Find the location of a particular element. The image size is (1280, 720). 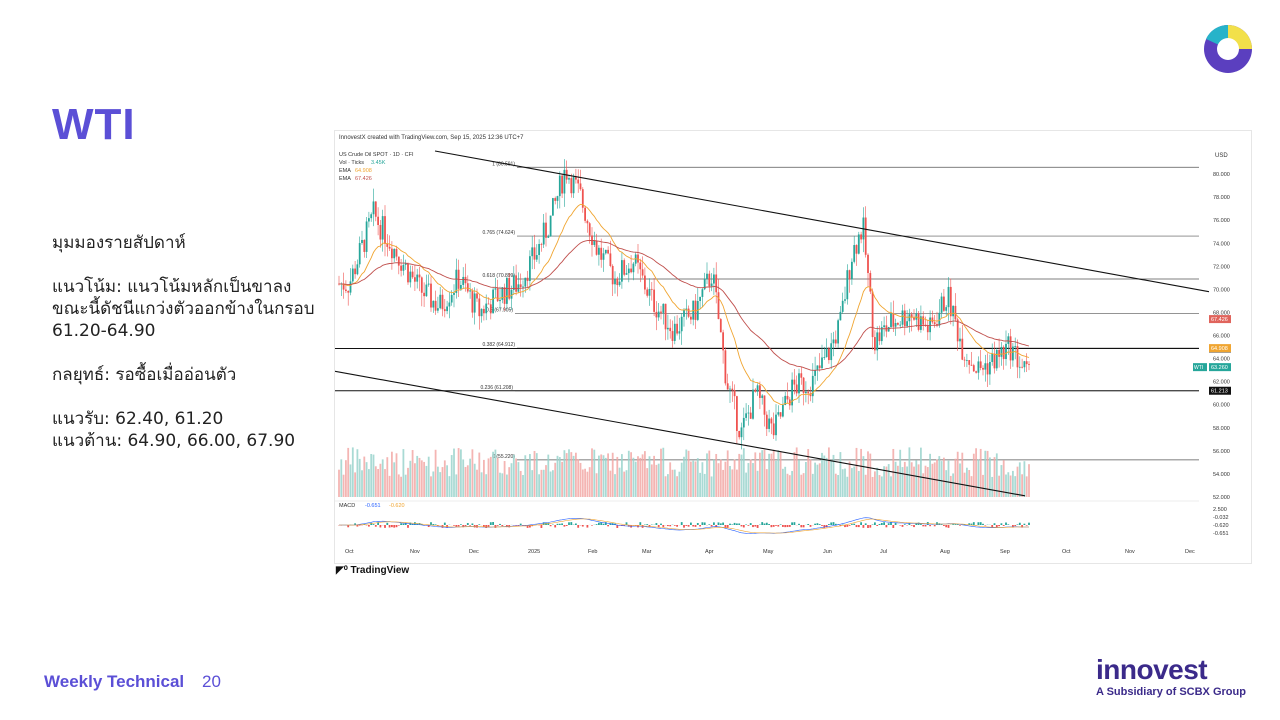

x-tick-label: Dec is located at coordinates (1190, 552).